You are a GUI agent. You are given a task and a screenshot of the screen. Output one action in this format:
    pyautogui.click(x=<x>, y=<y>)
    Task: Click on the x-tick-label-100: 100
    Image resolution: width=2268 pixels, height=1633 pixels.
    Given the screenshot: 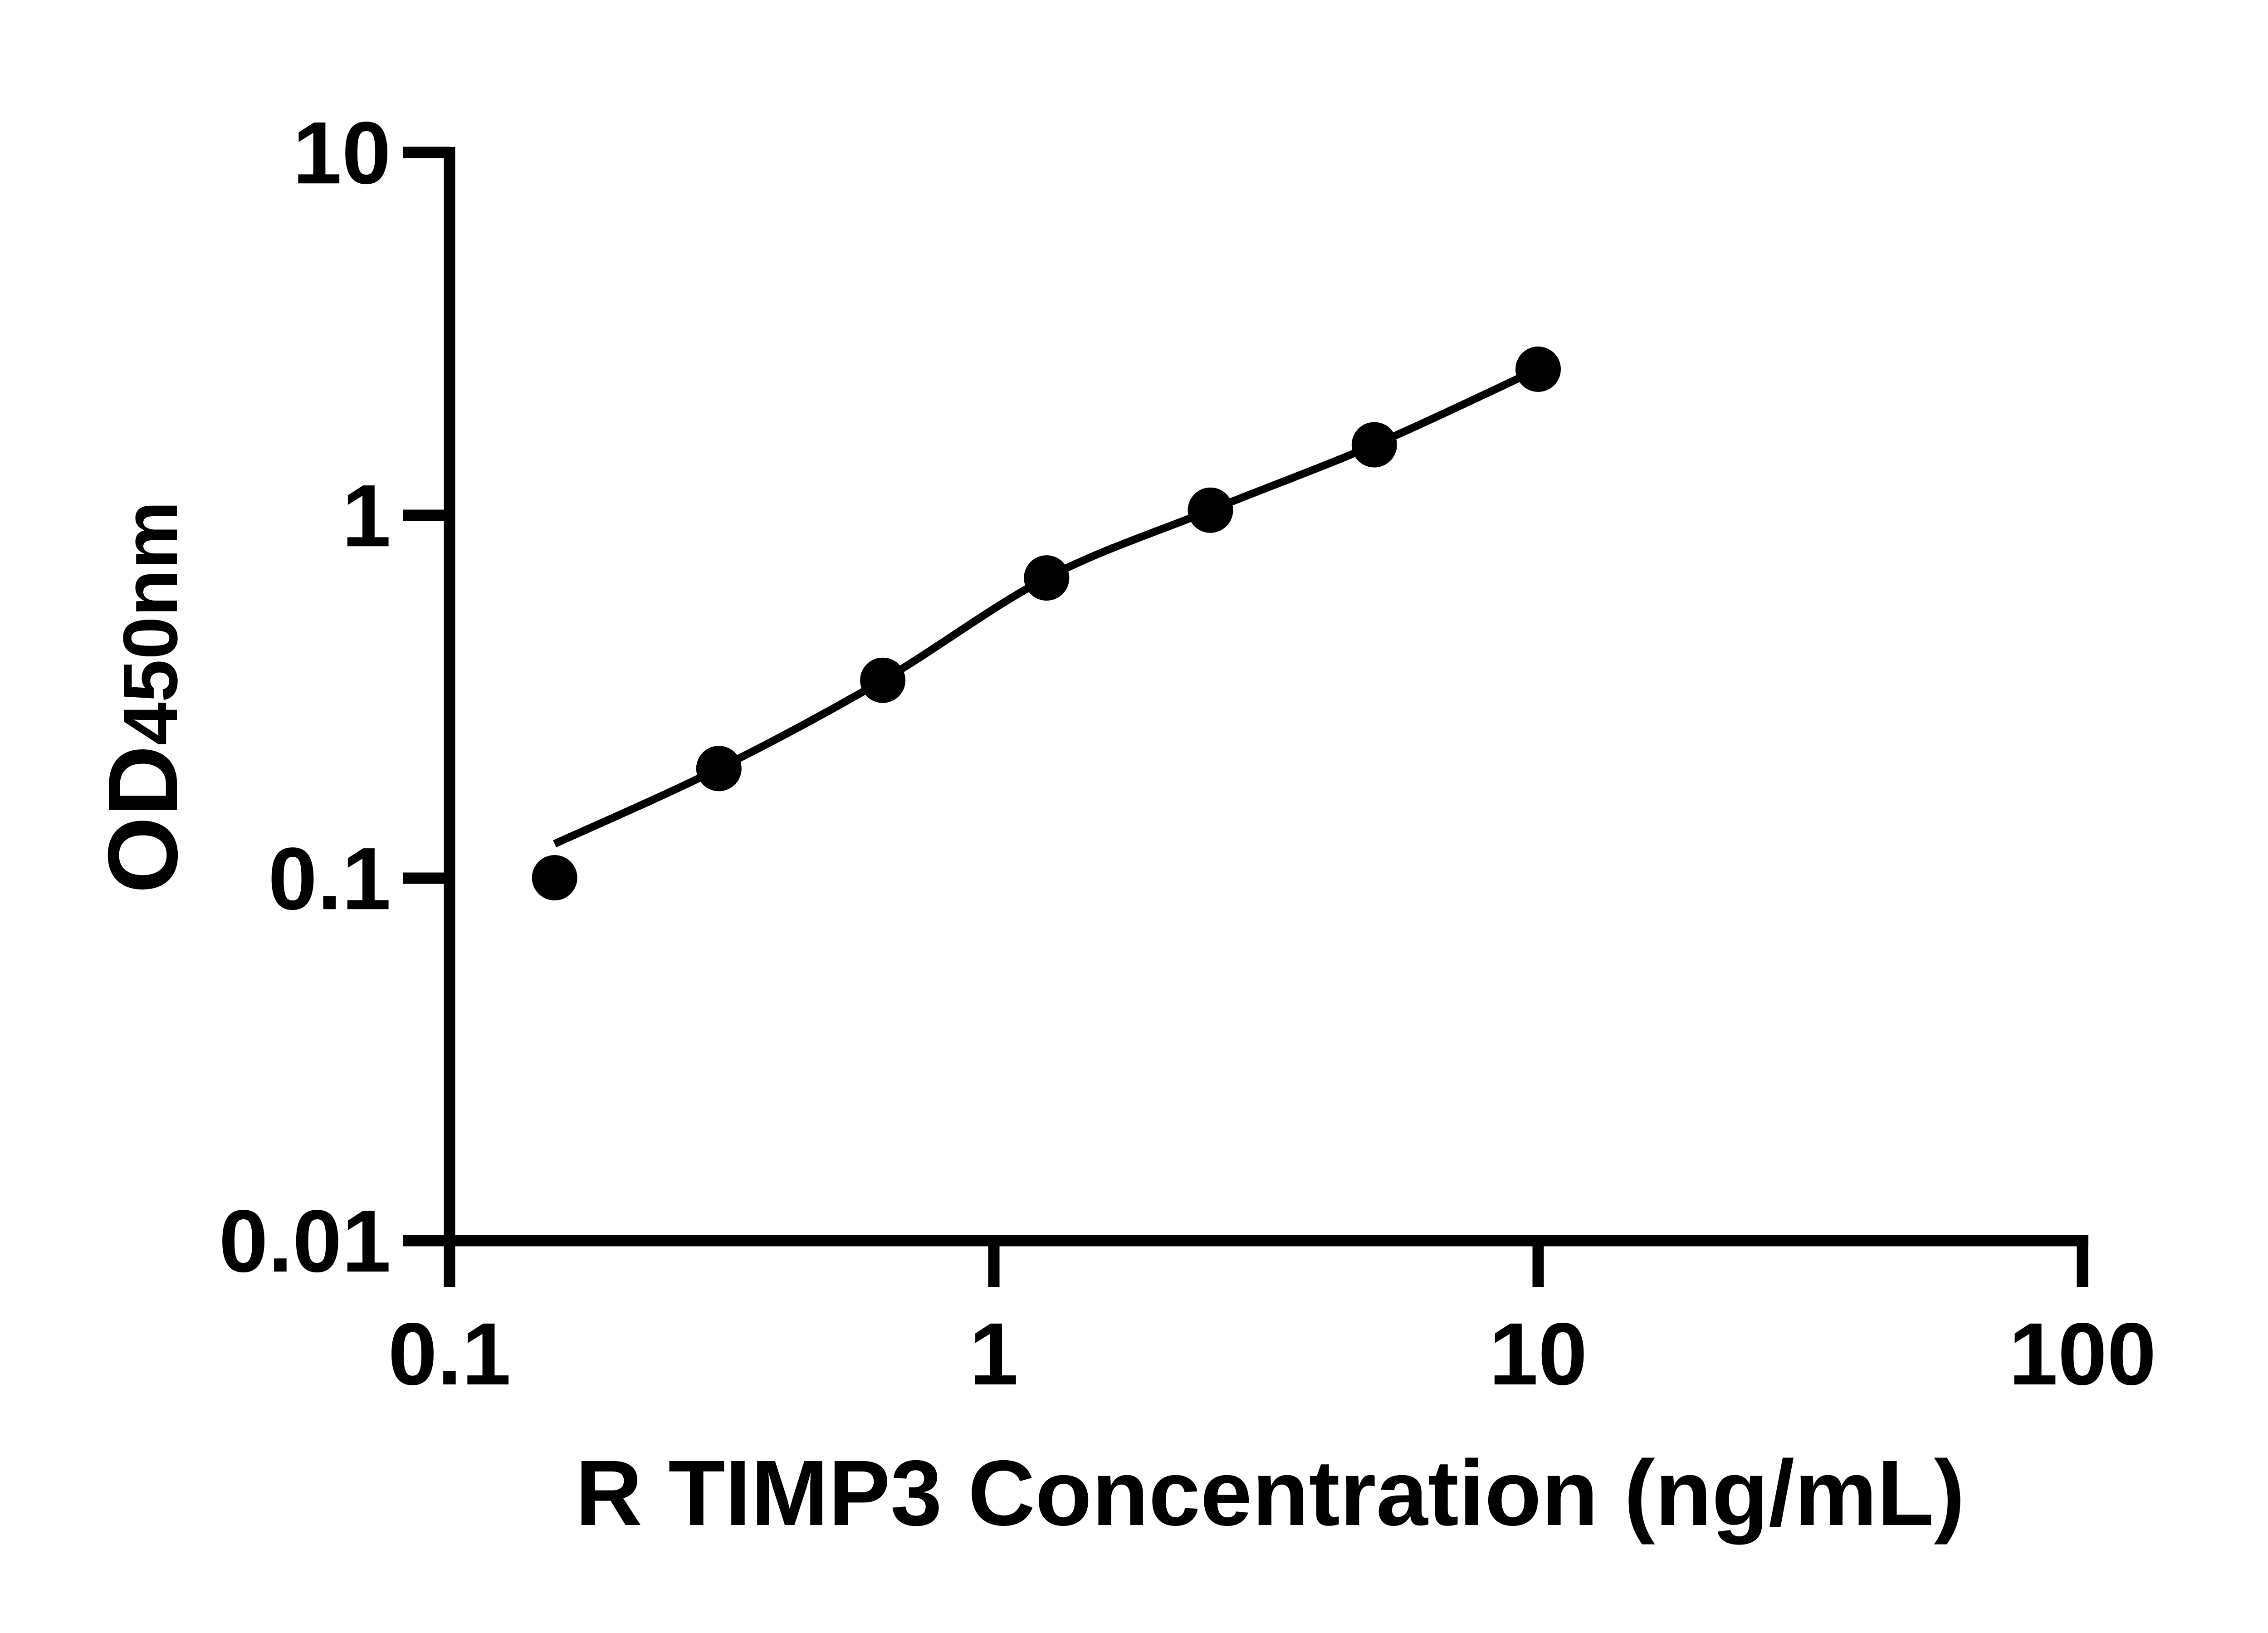 What is the action you would take?
    pyautogui.click(x=2083, y=1354)
    